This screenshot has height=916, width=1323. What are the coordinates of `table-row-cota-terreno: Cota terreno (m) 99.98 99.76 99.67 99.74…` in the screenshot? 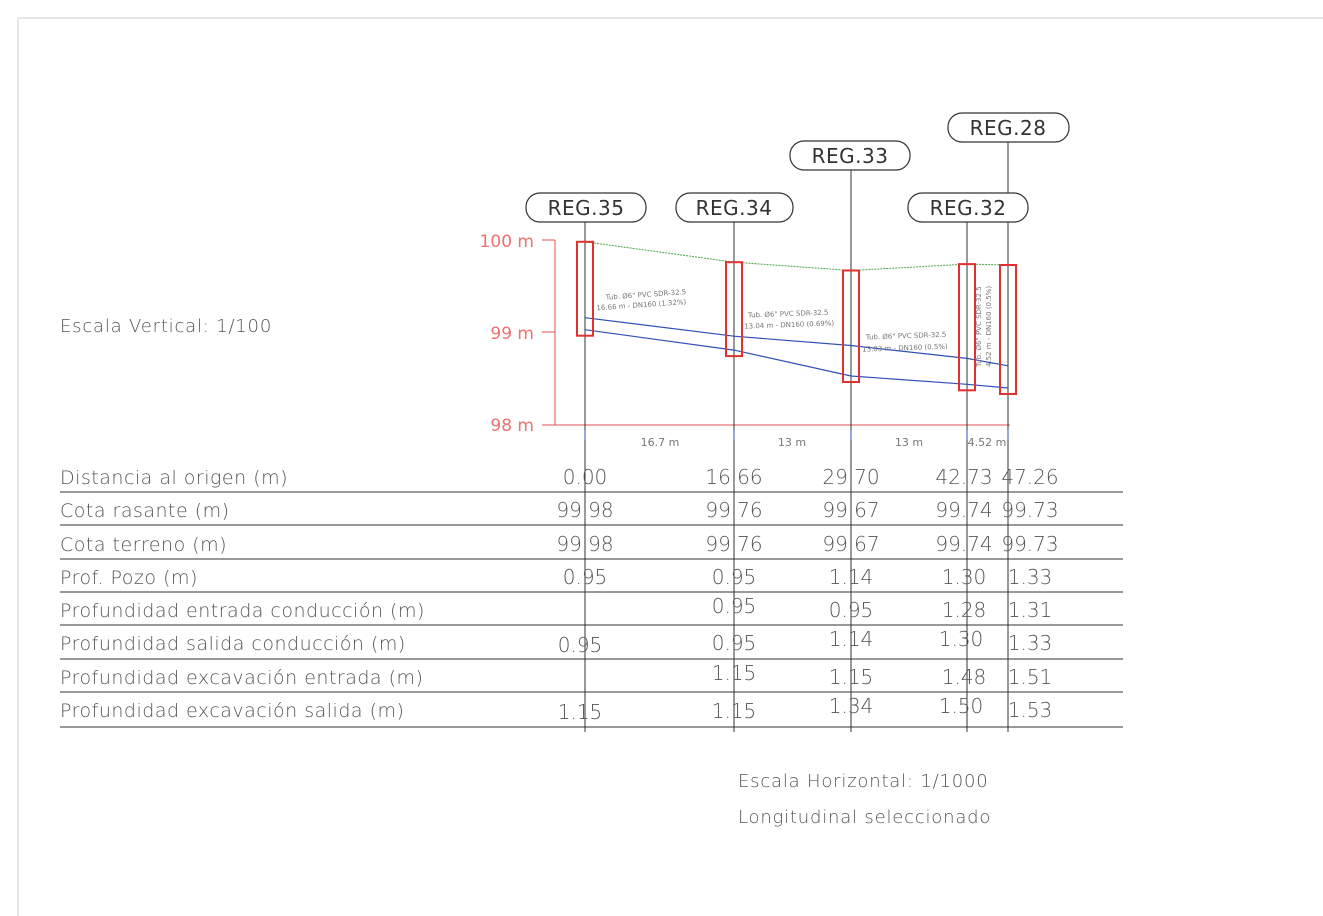 It's located at (591, 546).